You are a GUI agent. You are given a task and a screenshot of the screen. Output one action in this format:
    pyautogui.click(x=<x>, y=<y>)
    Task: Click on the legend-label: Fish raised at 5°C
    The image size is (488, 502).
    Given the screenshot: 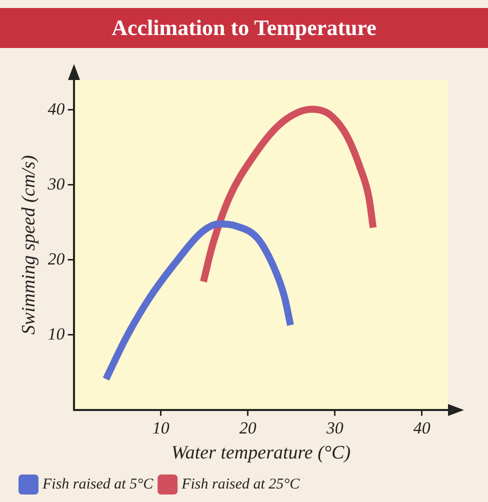 What is the action you would take?
    pyautogui.click(x=98, y=484)
    